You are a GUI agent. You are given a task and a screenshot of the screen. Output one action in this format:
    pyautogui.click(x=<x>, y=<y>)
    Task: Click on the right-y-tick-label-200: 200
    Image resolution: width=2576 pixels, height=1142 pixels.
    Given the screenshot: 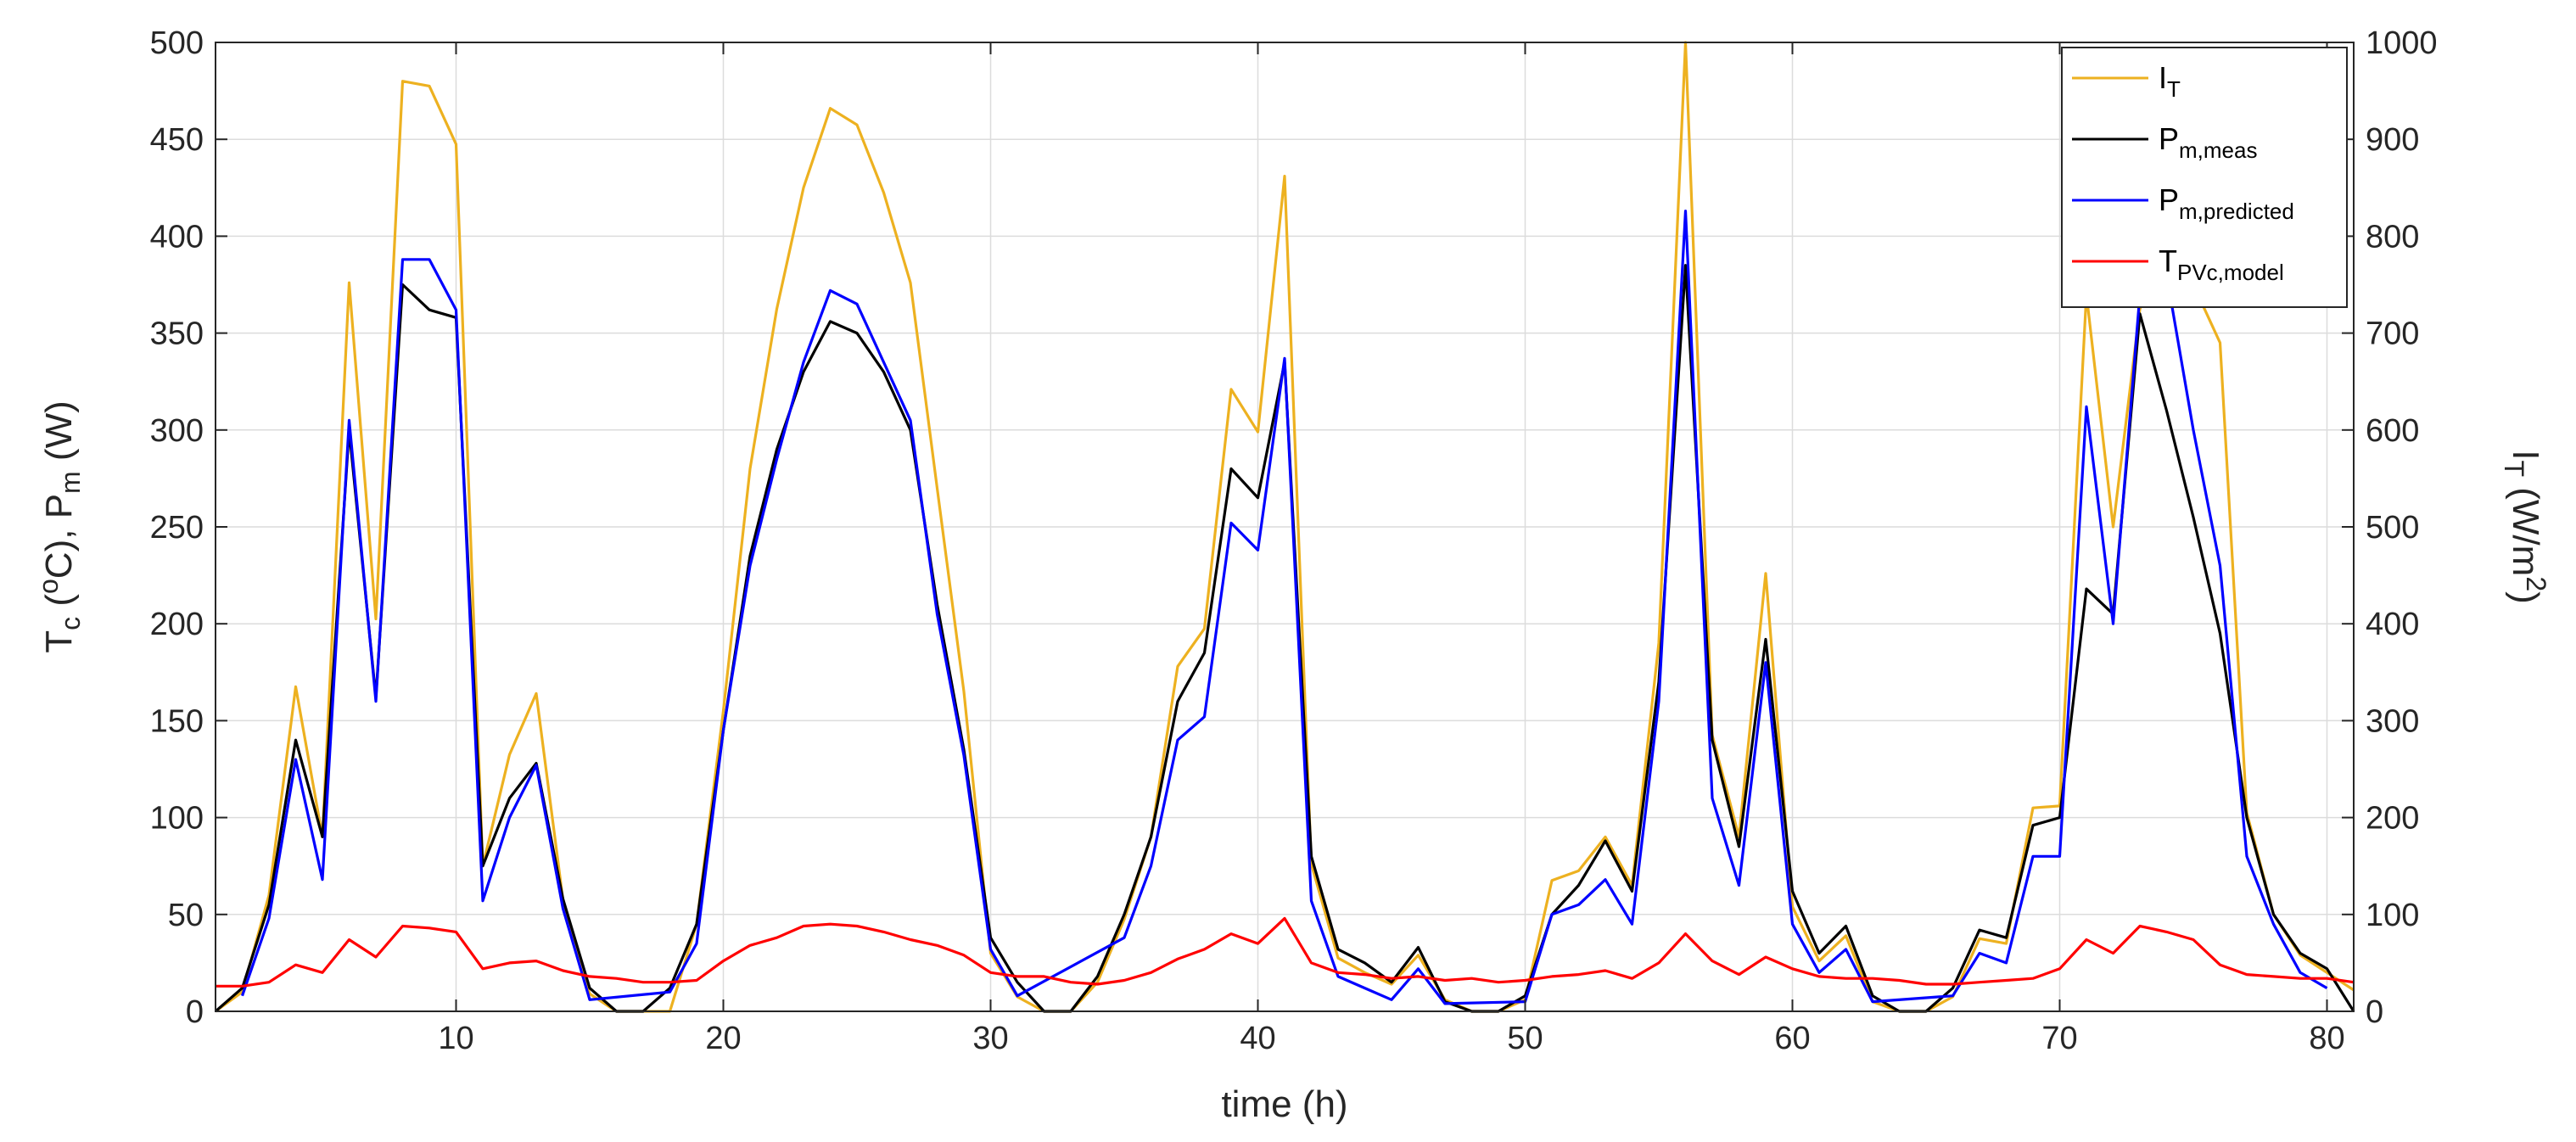 What is the action you would take?
    pyautogui.click(x=2393, y=819)
    